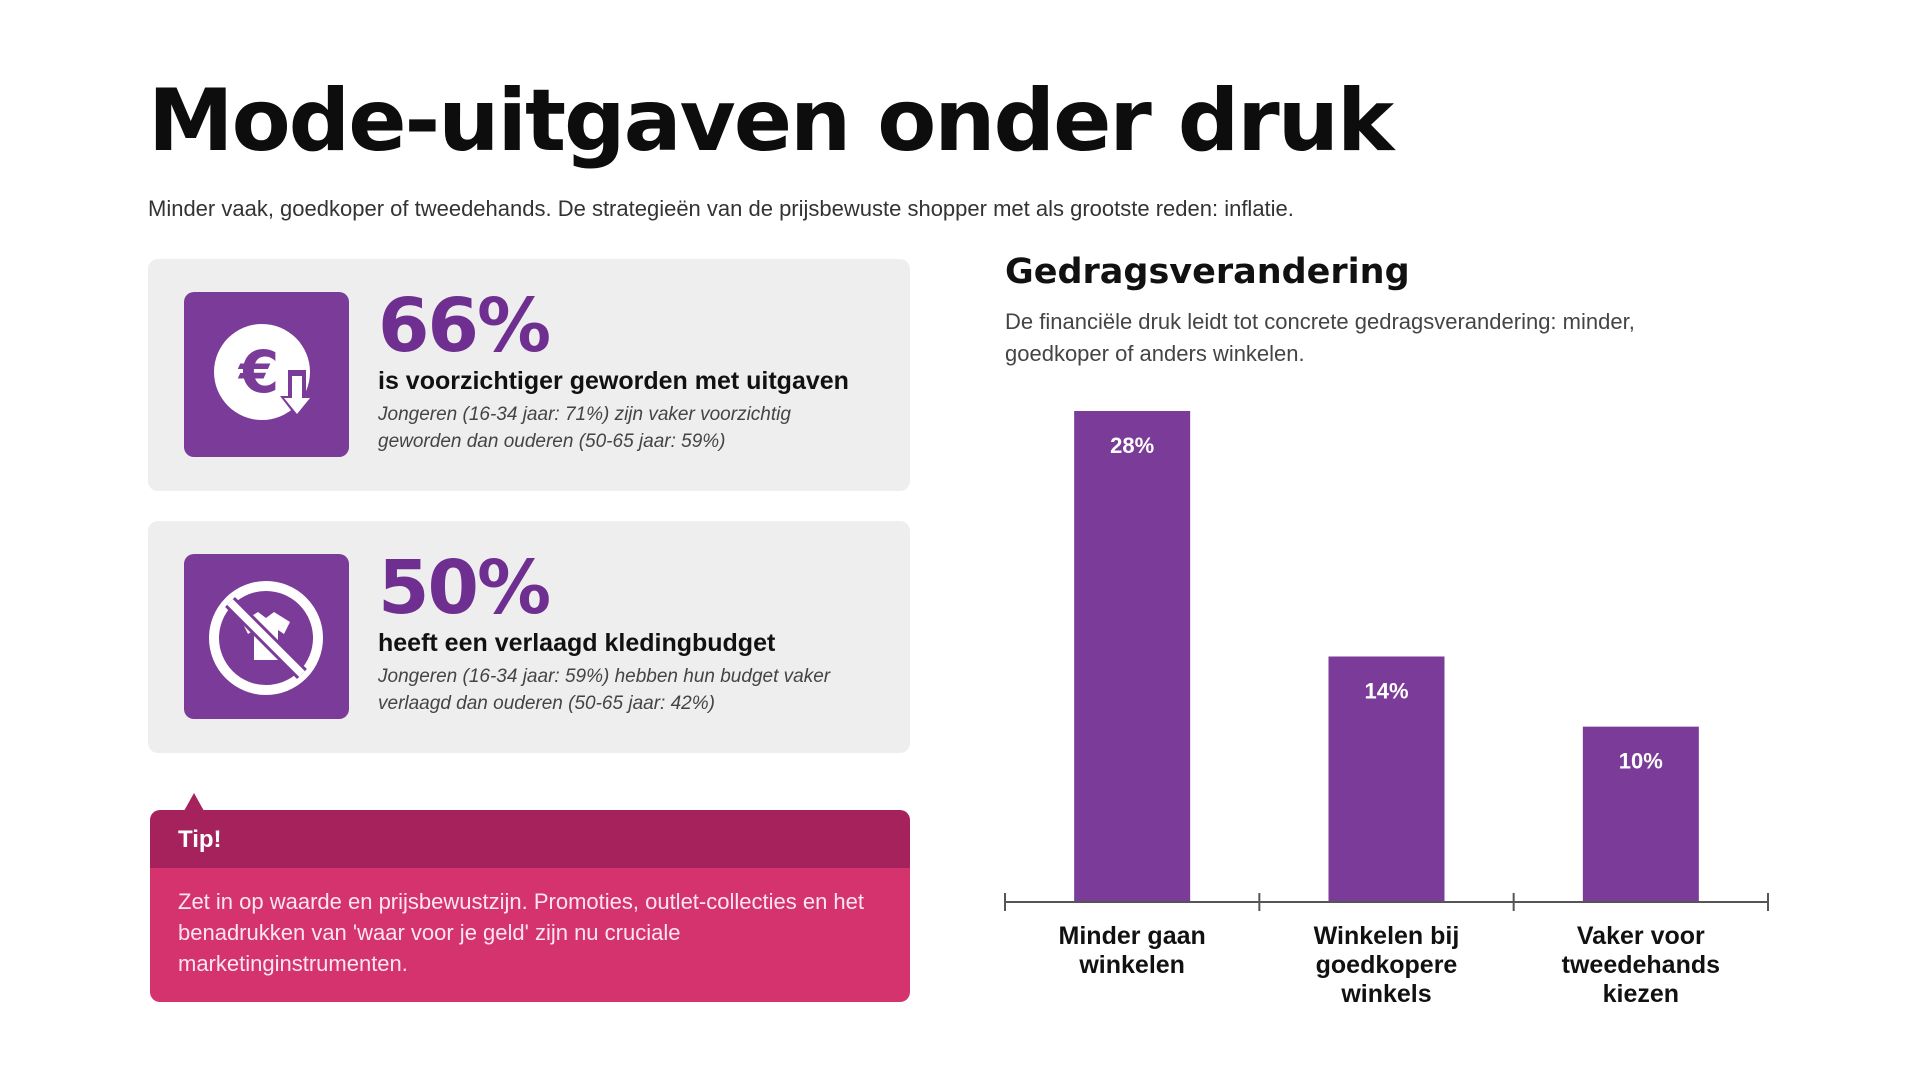 This screenshot has width=1920, height=1080. What do you see at coordinates (194, 802) in the screenshot?
I see `tip-pointer` at bounding box center [194, 802].